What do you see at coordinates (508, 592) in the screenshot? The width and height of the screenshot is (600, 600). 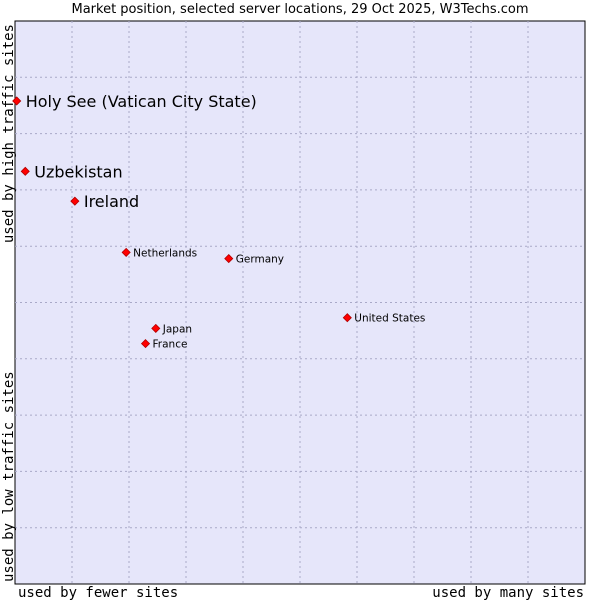 I see `x-axis-label-right: used by many sites` at bounding box center [508, 592].